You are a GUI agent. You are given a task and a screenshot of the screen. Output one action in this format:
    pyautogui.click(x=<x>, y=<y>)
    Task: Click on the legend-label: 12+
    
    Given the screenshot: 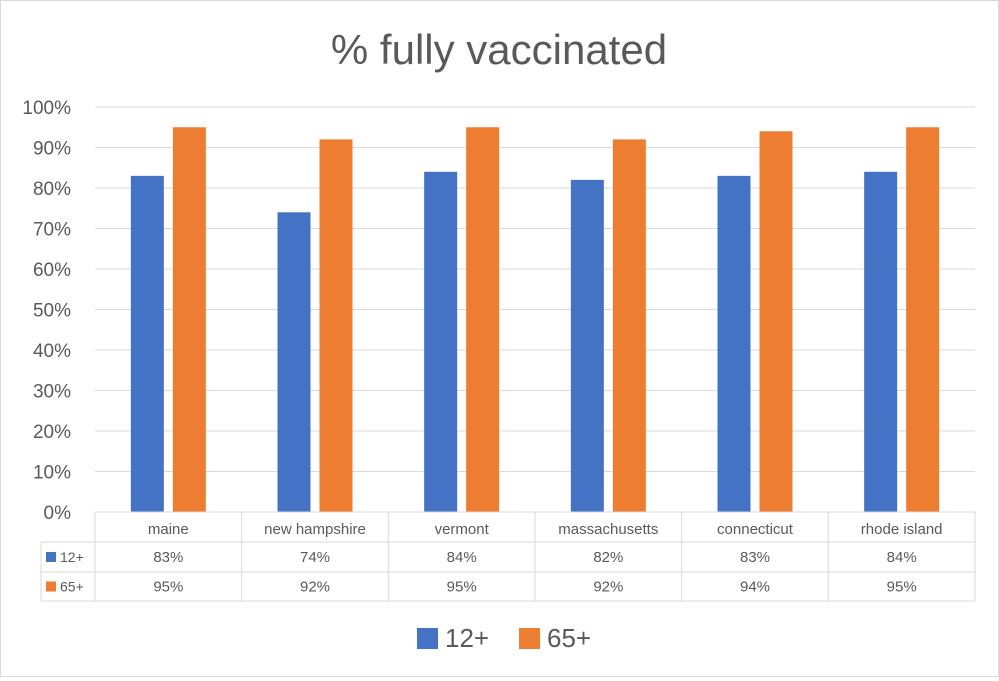 What is the action you would take?
    pyautogui.click(x=467, y=638)
    